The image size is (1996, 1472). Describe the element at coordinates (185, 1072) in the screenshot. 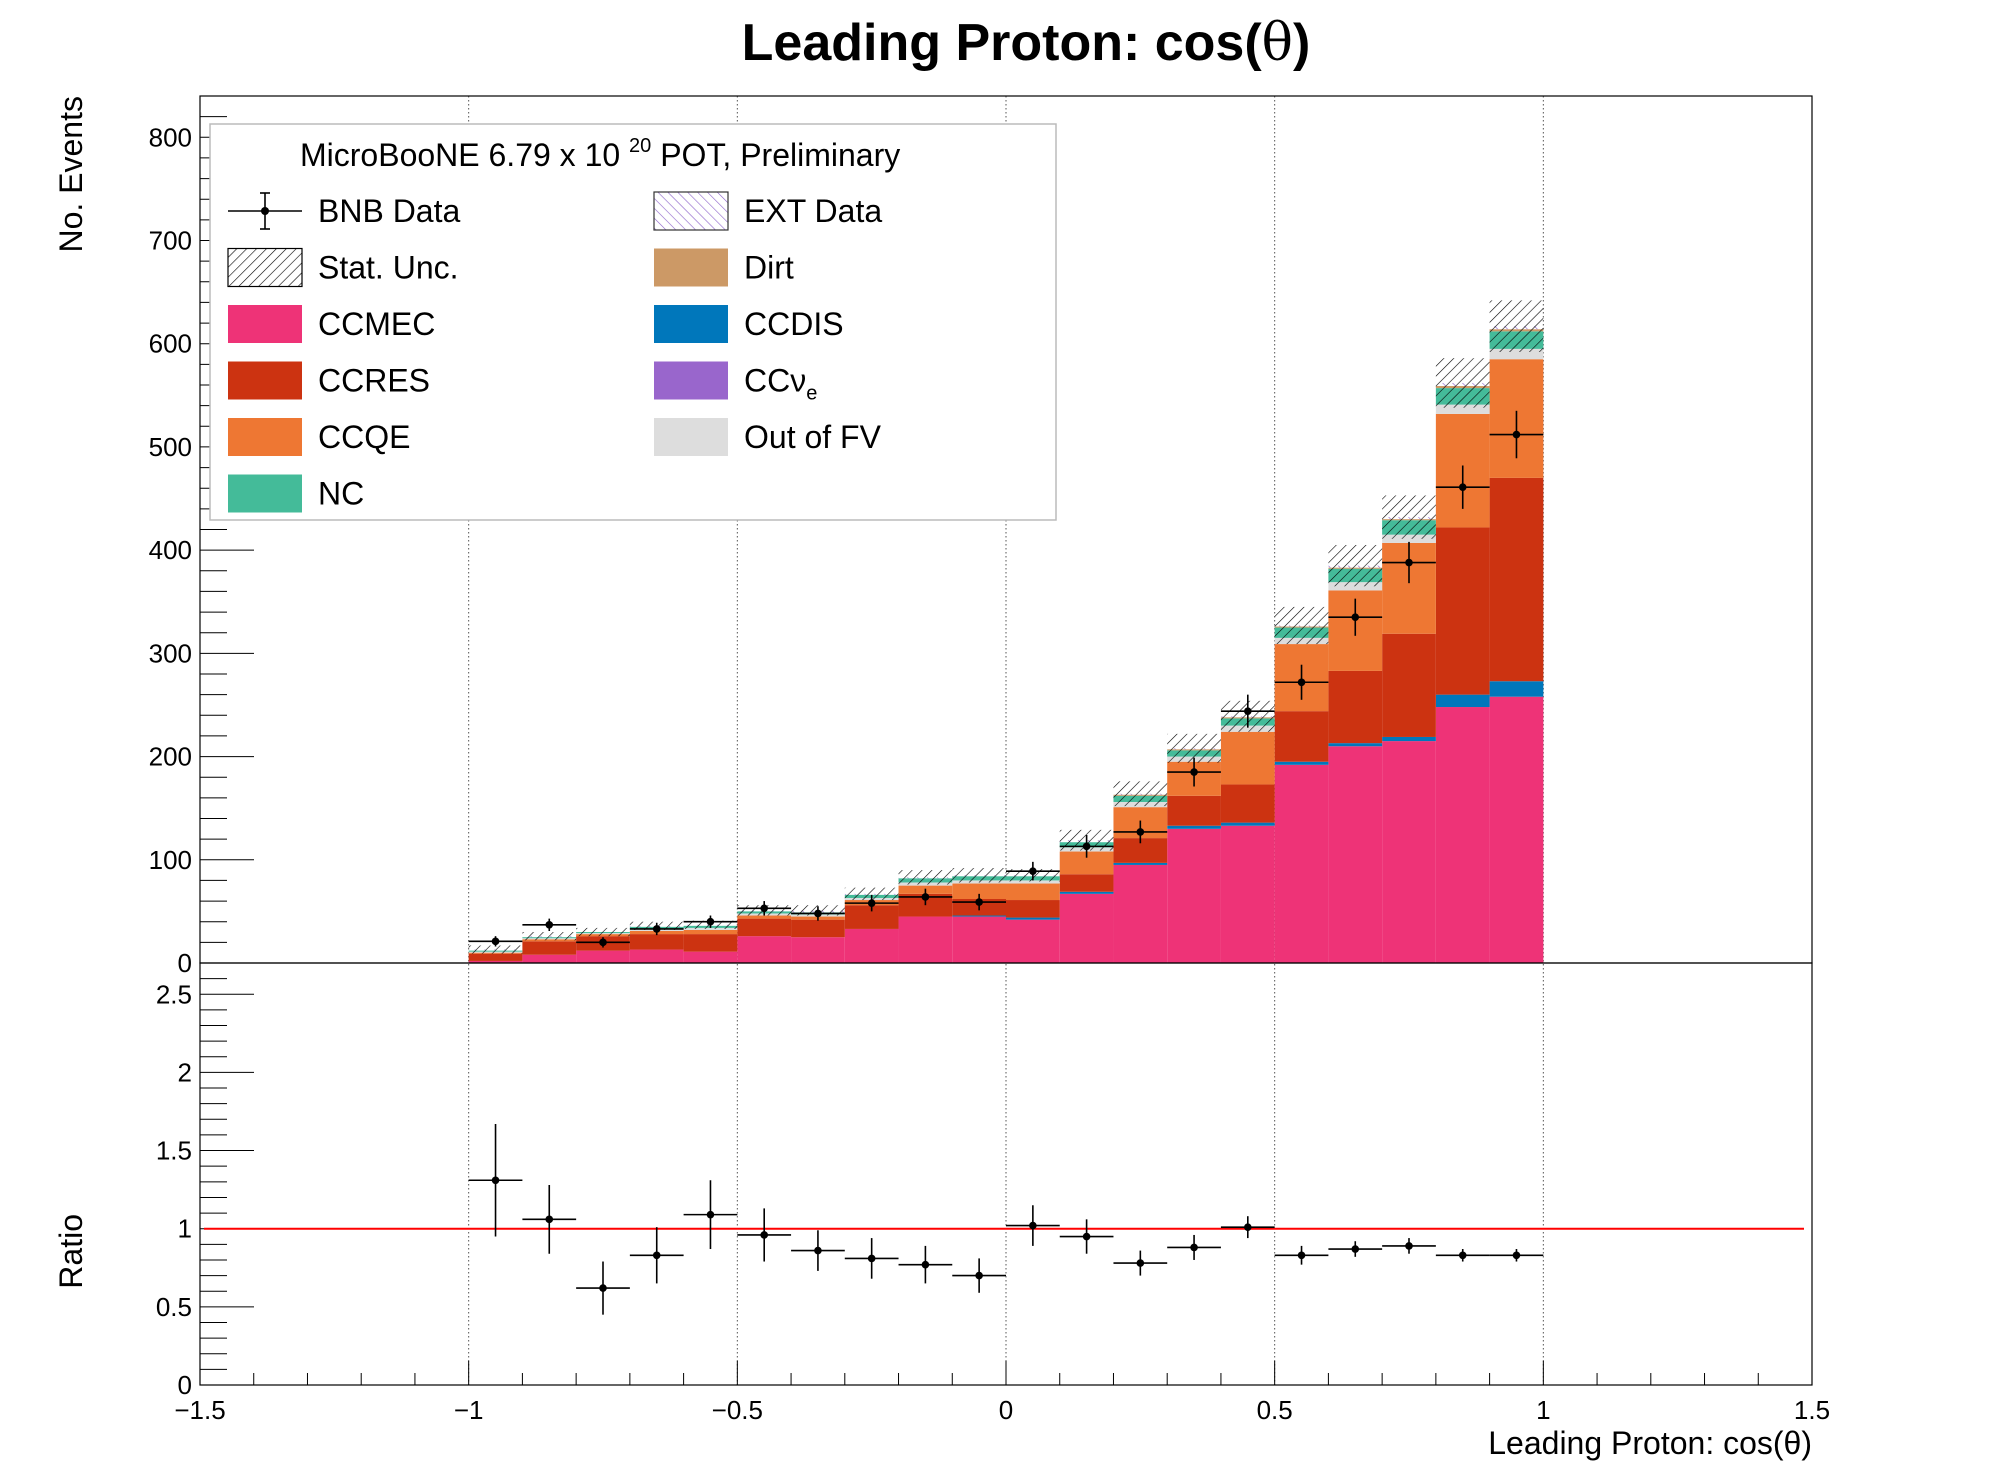

I see `ratio-tick-label: 2` at that location.